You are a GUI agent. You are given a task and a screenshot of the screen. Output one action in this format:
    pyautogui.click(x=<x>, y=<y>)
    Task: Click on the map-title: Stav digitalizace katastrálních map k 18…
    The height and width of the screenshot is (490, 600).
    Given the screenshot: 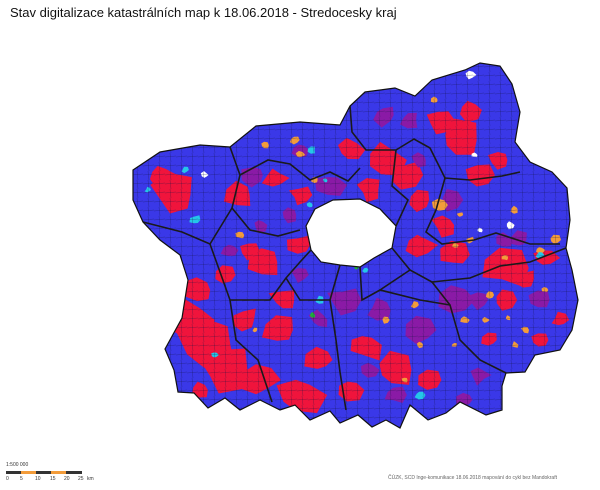 What is the action you would take?
    pyautogui.click(x=203, y=12)
    